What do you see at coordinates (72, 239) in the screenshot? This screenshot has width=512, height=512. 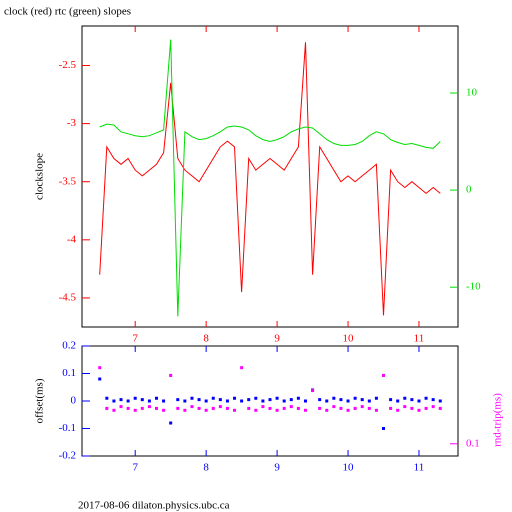 I see `y-tick-label: -4` at bounding box center [72, 239].